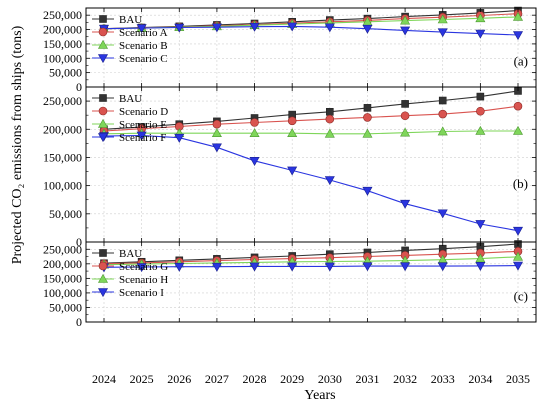  What do you see at coordinates (143, 59) in the screenshot?
I see `legend-label: Scenario C` at bounding box center [143, 59].